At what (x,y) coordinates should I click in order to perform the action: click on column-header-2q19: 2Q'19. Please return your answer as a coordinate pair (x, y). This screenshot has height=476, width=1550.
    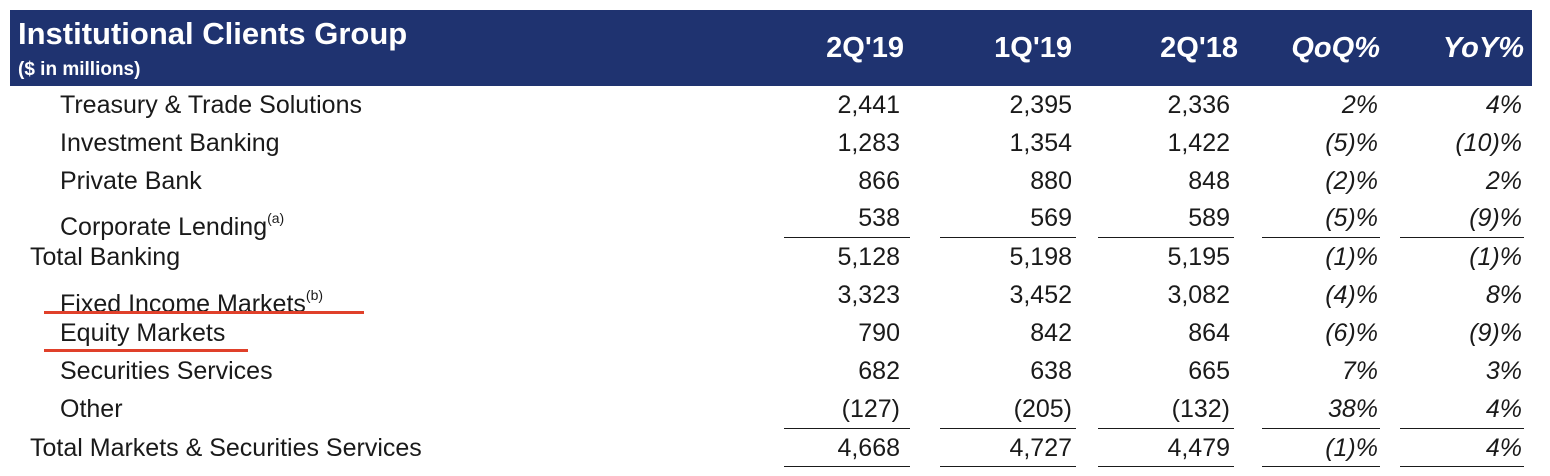
    Looking at the image, I should click on (865, 48).